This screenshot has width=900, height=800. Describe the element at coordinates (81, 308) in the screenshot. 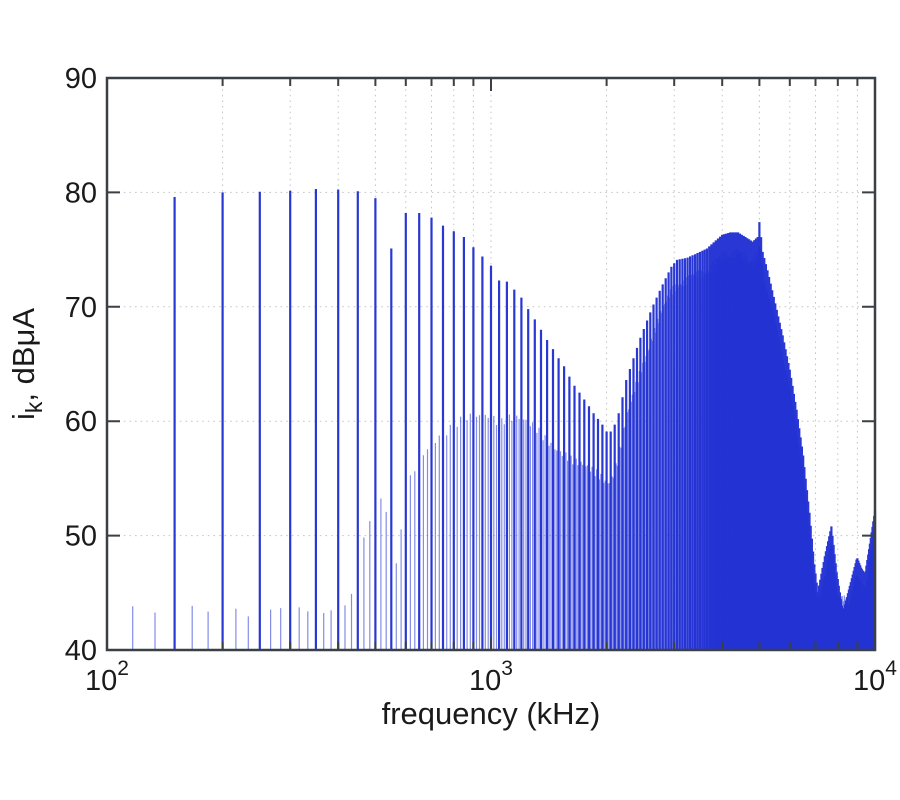

I see `y-tick-label: 70` at that location.